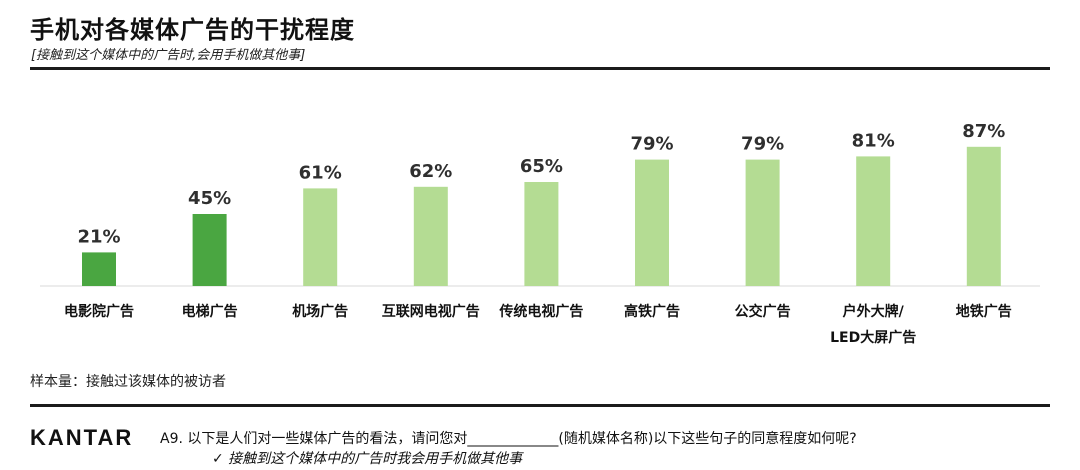 Image resolution: width=1080 pixels, height=470 pixels. What do you see at coordinates (210, 311) in the screenshot?
I see `category-label: 电梯广告` at bounding box center [210, 311].